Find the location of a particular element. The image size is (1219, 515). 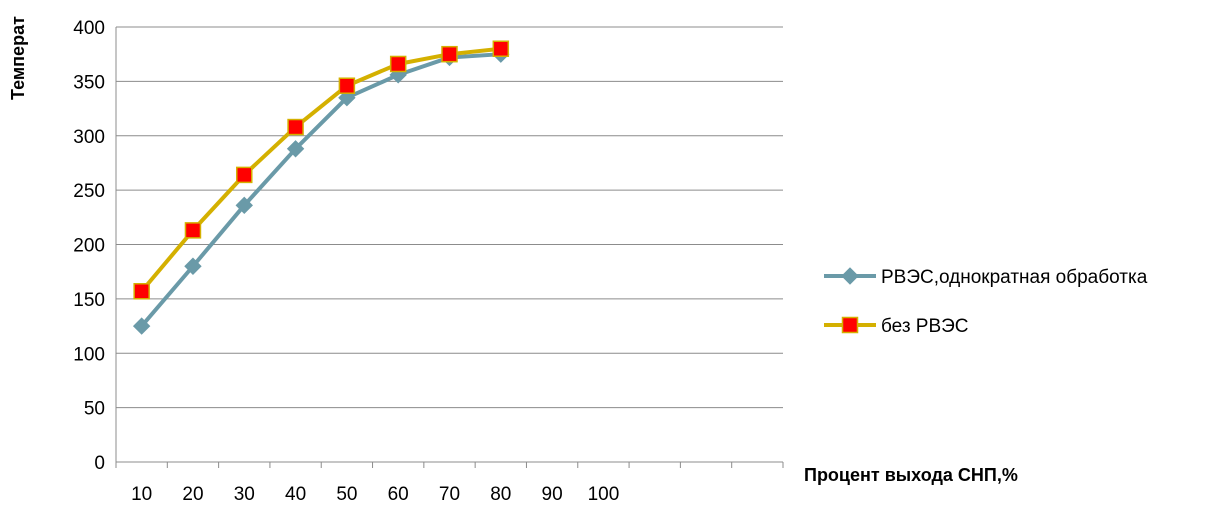

y-tick-label: 350 is located at coordinates (89, 82).